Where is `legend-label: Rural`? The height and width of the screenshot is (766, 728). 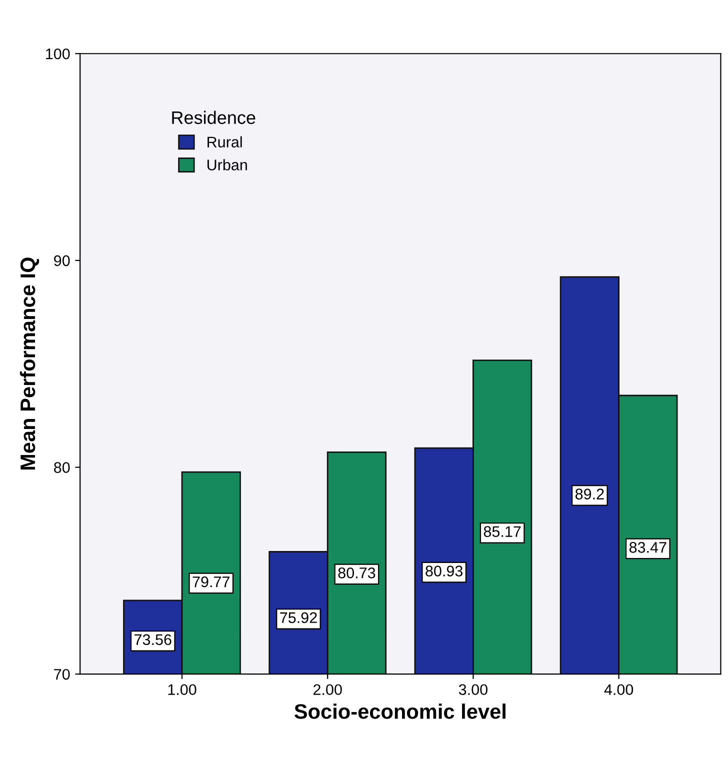
legend-label: Rural is located at coordinates (225, 142).